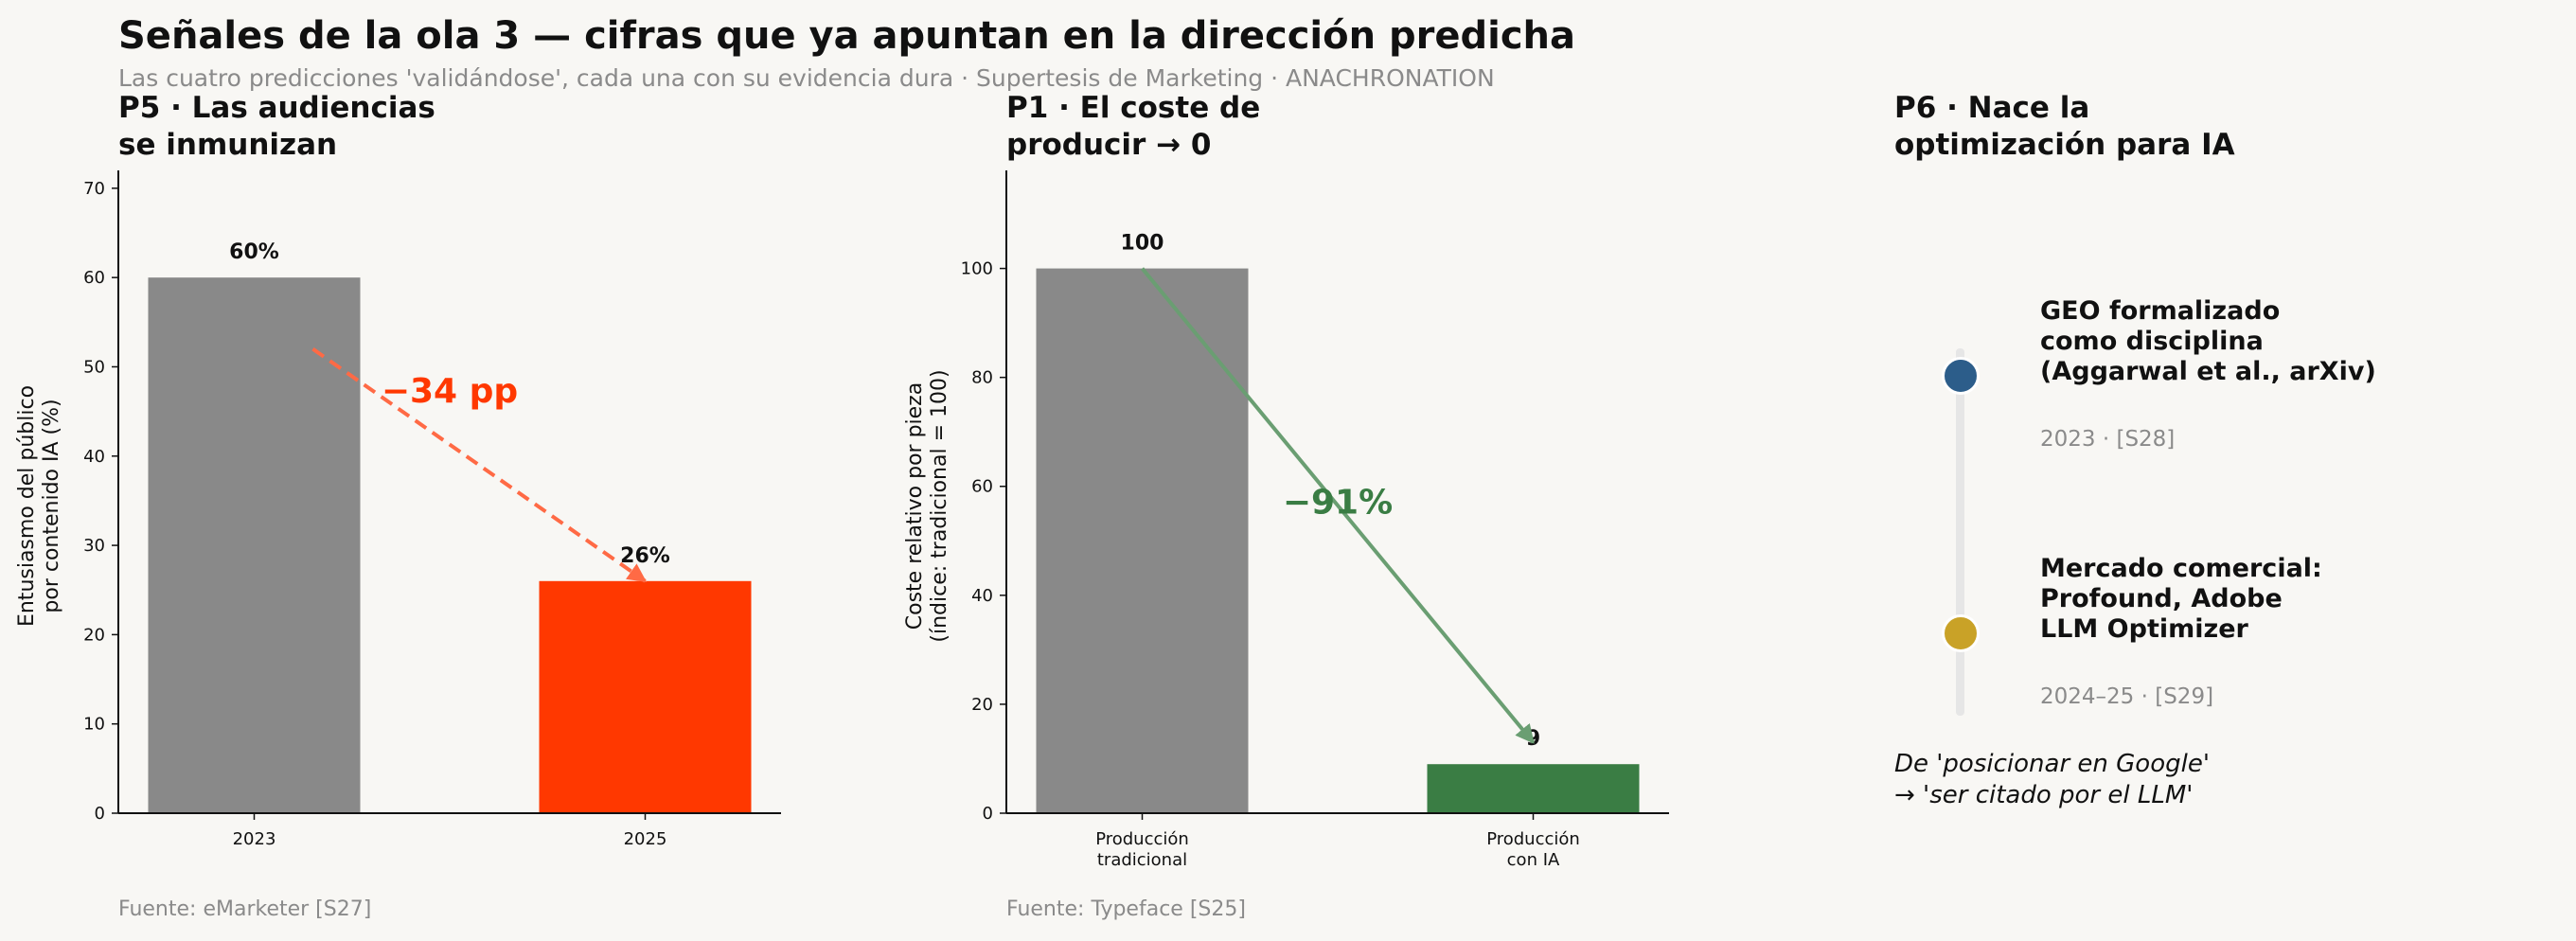  What do you see at coordinates (2065, 145) in the screenshot?
I see `timeline-title-line-2: optimización para IA` at bounding box center [2065, 145].